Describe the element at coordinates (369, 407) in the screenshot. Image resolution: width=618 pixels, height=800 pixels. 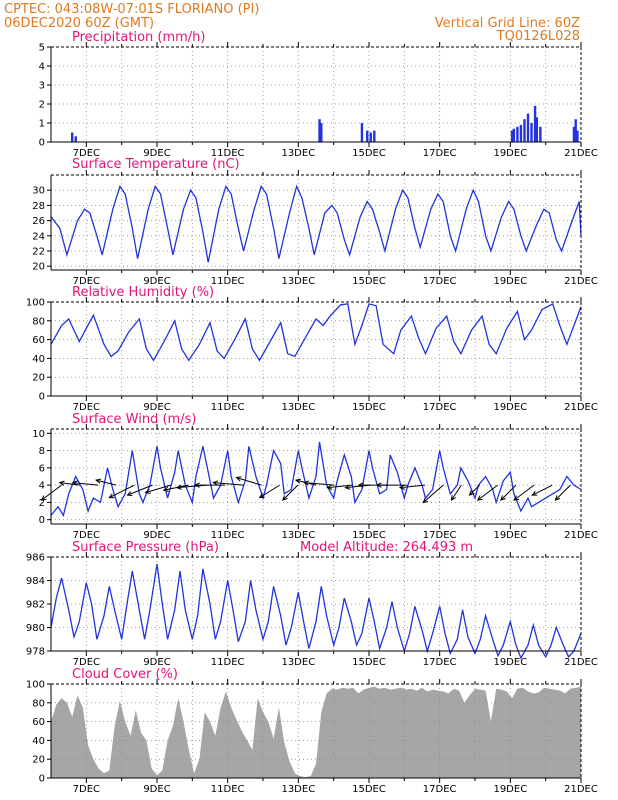
I see `xtick-label-rh: 15DEC` at that location.